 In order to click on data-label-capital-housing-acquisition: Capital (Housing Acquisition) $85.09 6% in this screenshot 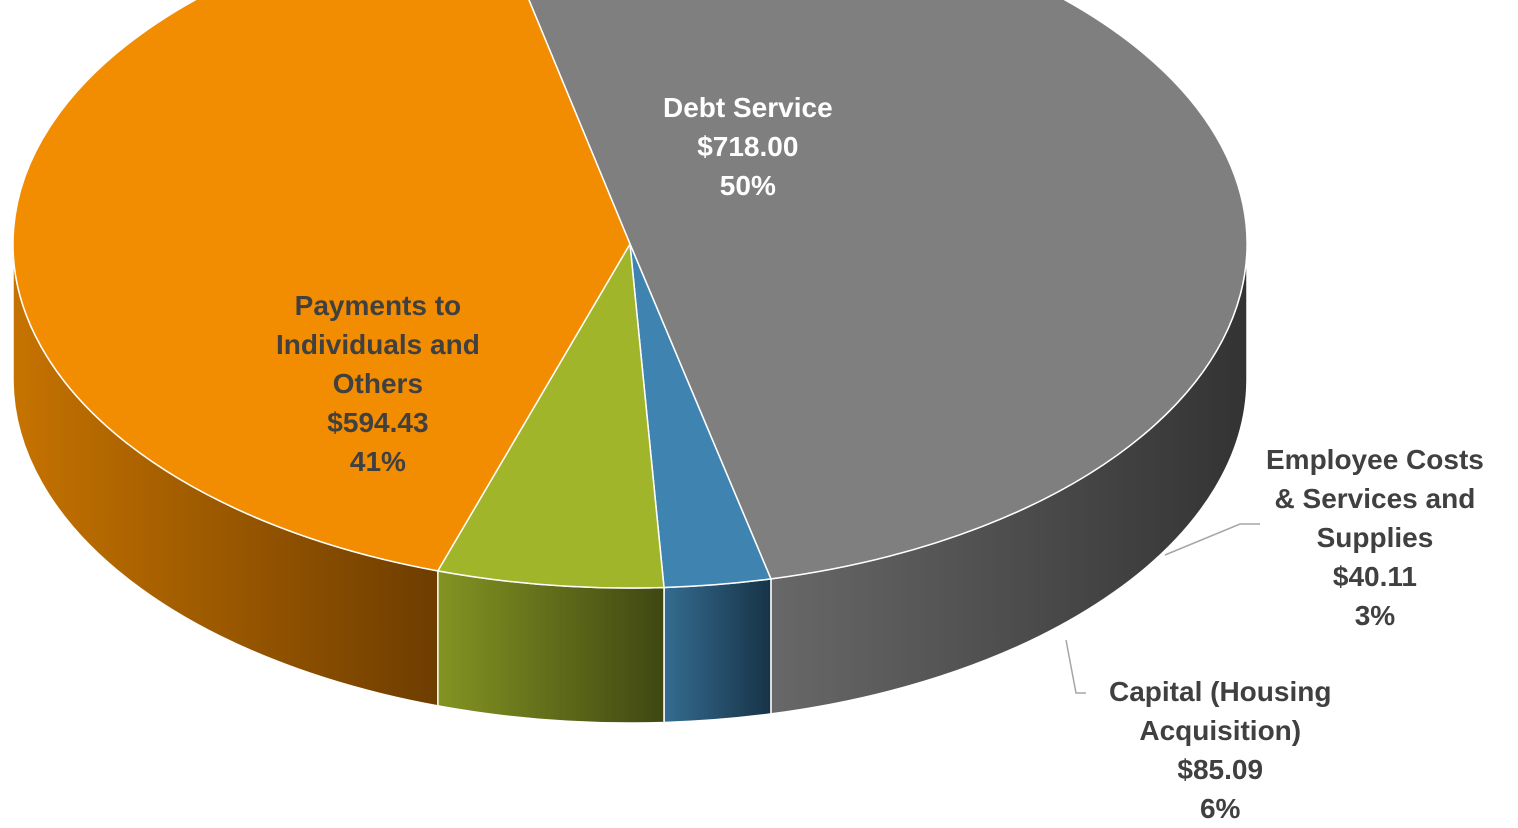, I will do `click(1220, 750)`.